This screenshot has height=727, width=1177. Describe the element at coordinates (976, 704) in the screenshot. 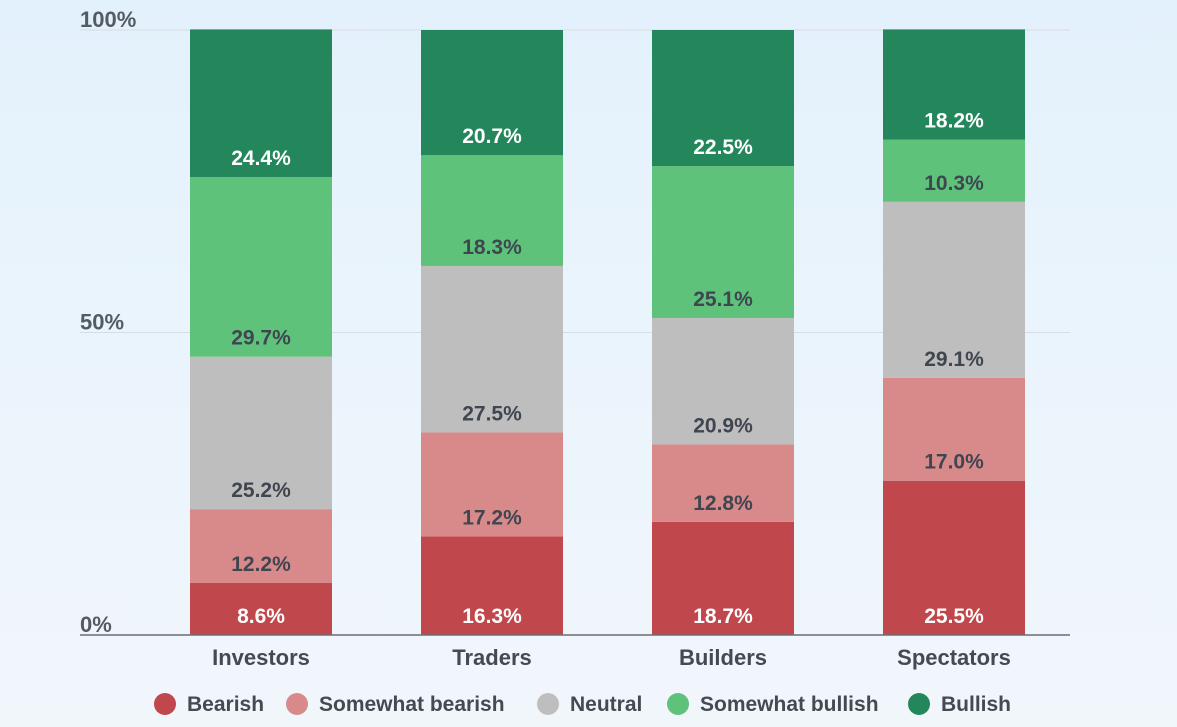

I see `legend-label: Bullish` at that location.